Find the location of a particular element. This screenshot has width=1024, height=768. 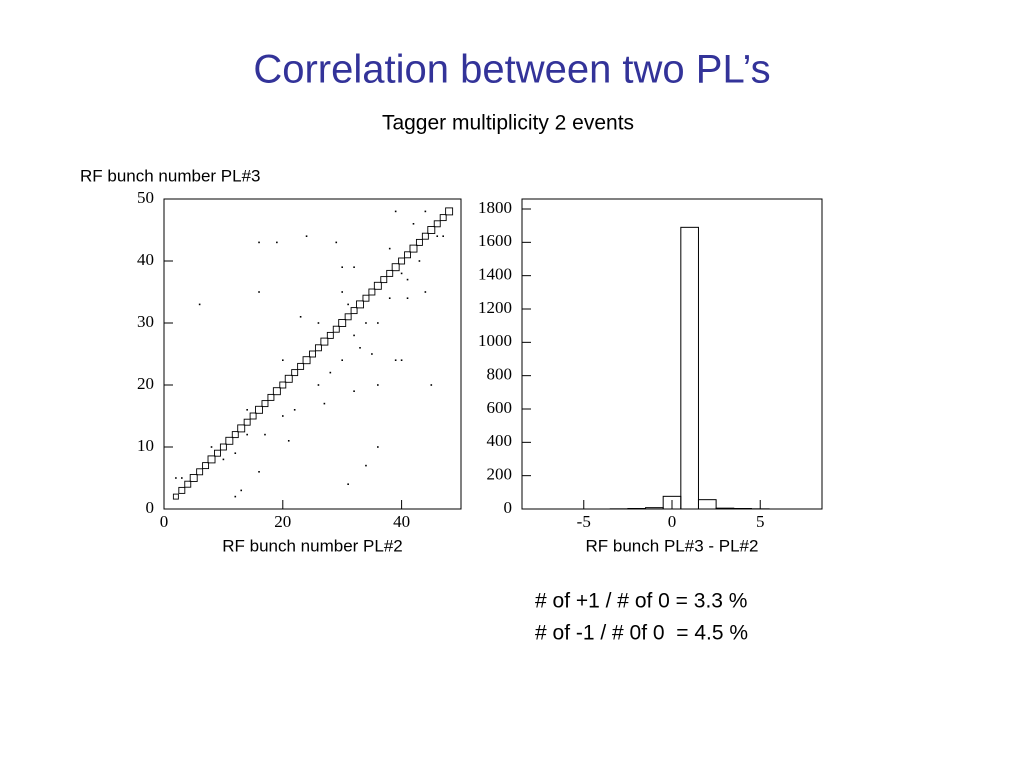

x-tick-label: 40 is located at coordinates (401, 521).